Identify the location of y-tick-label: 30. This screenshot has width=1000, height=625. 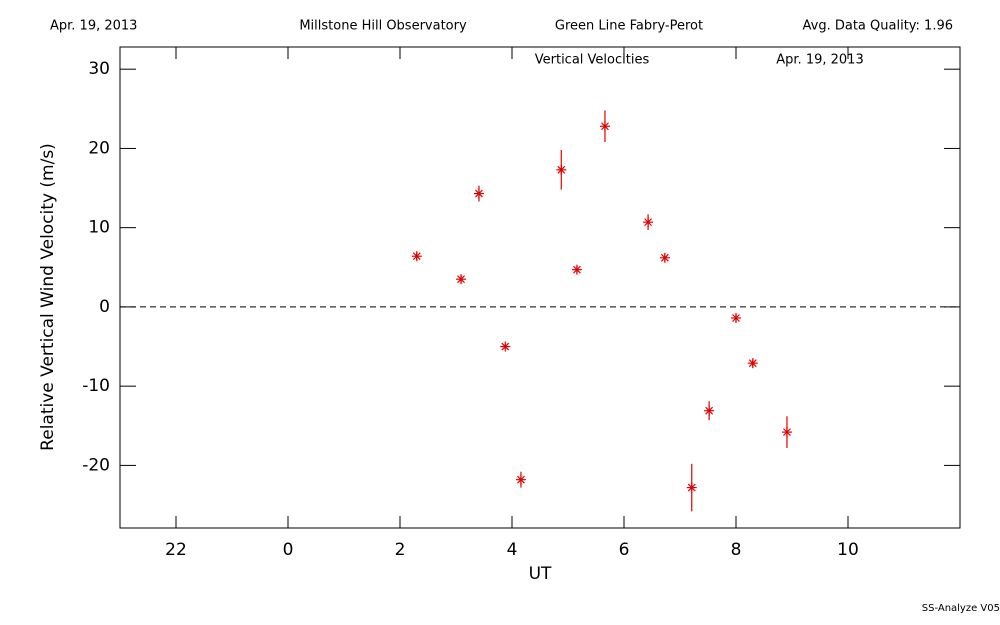
(99, 69).